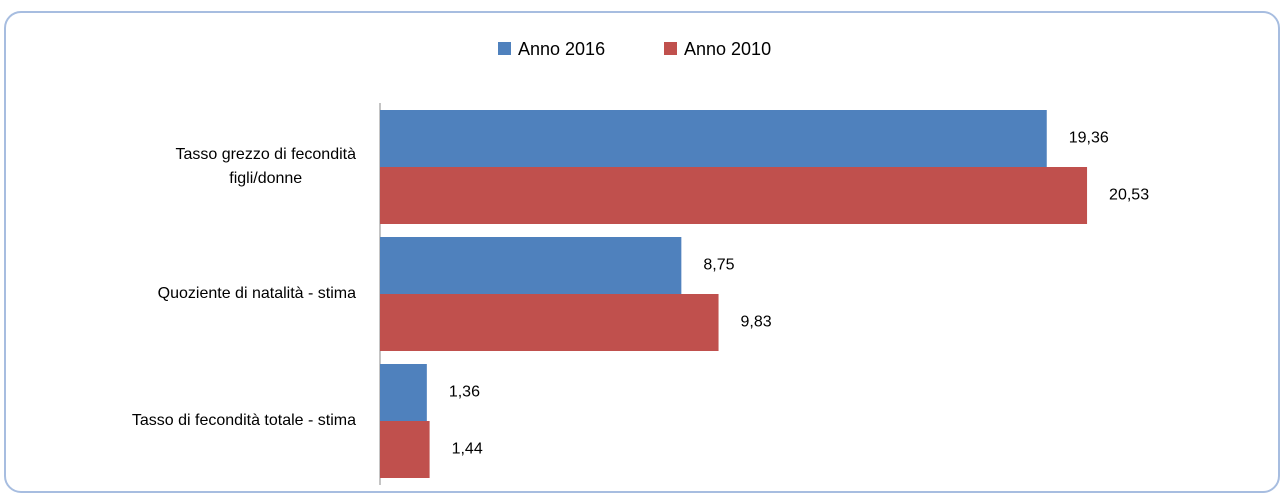  What do you see at coordinates (467, 449) in the screenshot?
I see `data-label: 1,44` at bounding box center [467, 449].